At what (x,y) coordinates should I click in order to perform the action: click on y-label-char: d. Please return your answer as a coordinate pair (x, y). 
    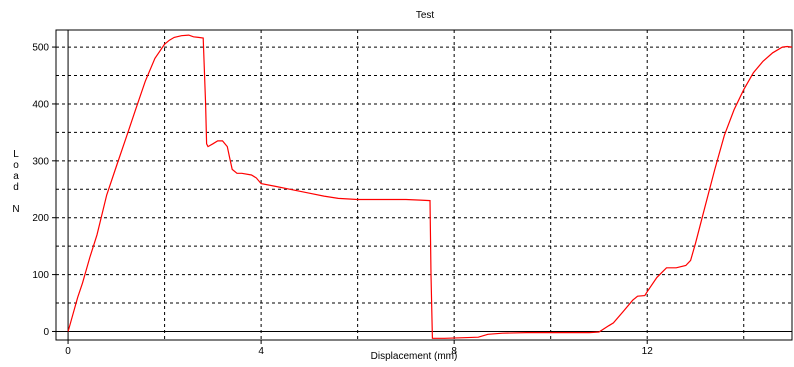
    Looking at the image, I should click on (16, 187).